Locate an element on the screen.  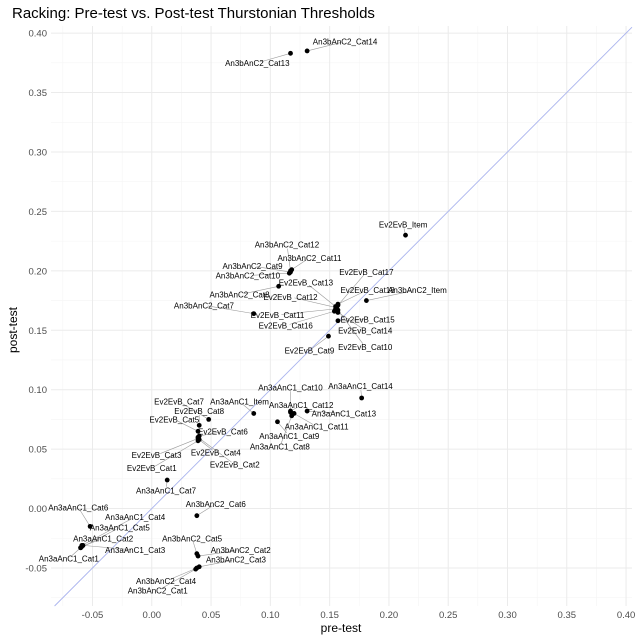
y-axis-title: post-test is located at coordinates (13, 329).